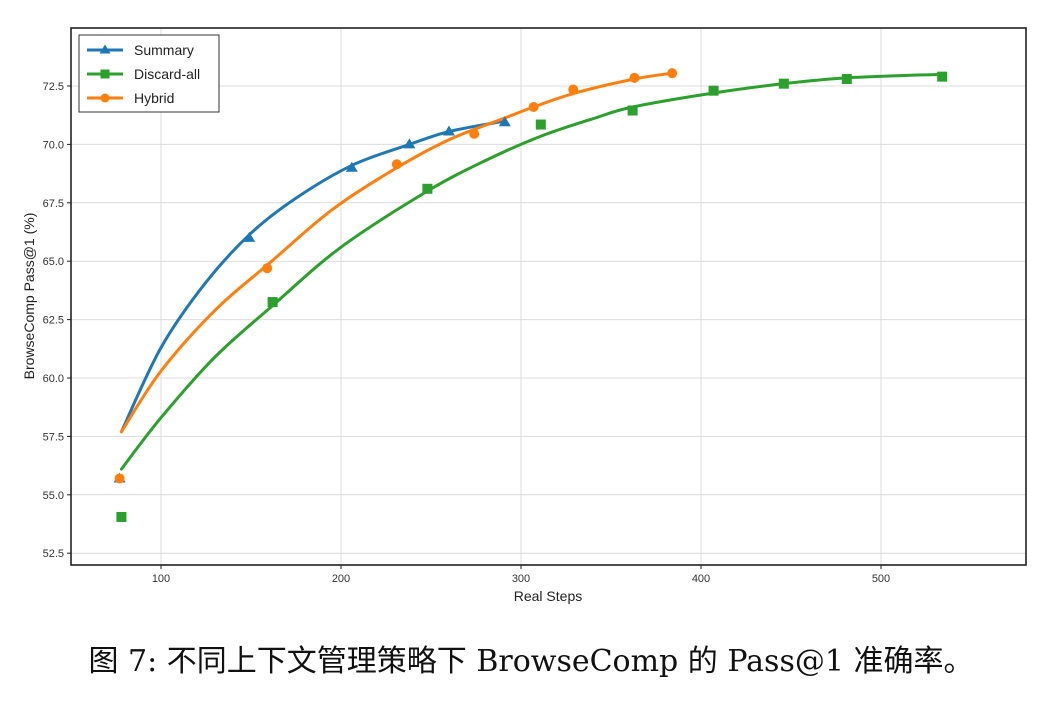 This screenshot has height=720, width=1062. I want to click on y-tick-label: 57.5, so click(53, 437).